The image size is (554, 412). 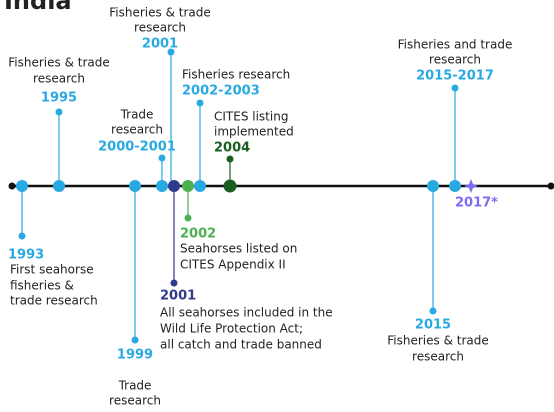 I want to click on year: 1999, so click(x=135, y=355).